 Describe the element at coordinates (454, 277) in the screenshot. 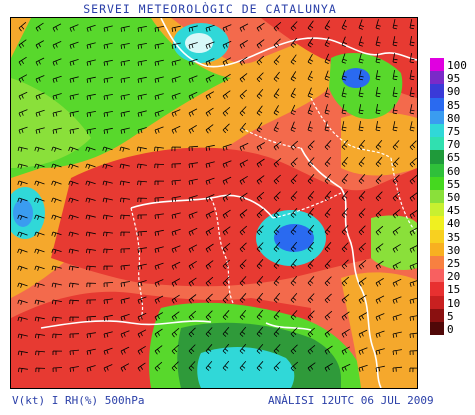

I see `colorbar-label: 20` at that location.